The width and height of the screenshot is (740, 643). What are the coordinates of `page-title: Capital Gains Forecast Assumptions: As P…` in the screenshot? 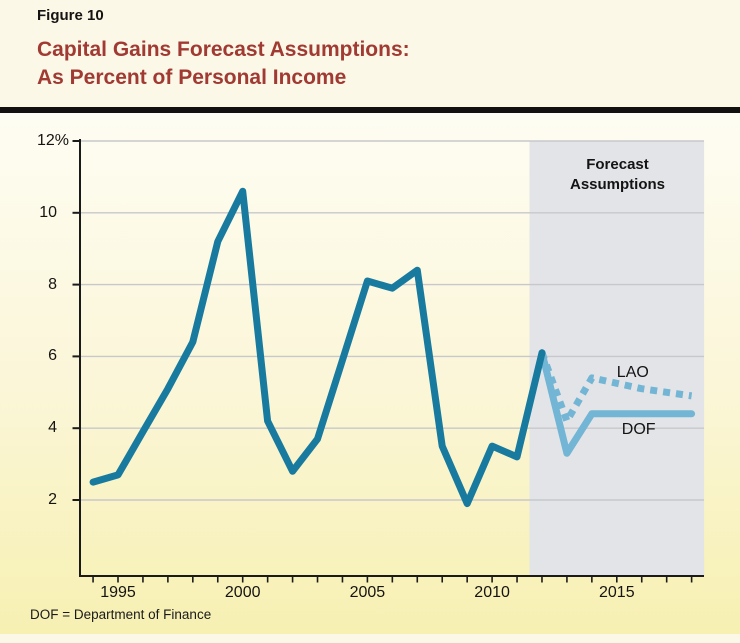 It's located at (223, 64).